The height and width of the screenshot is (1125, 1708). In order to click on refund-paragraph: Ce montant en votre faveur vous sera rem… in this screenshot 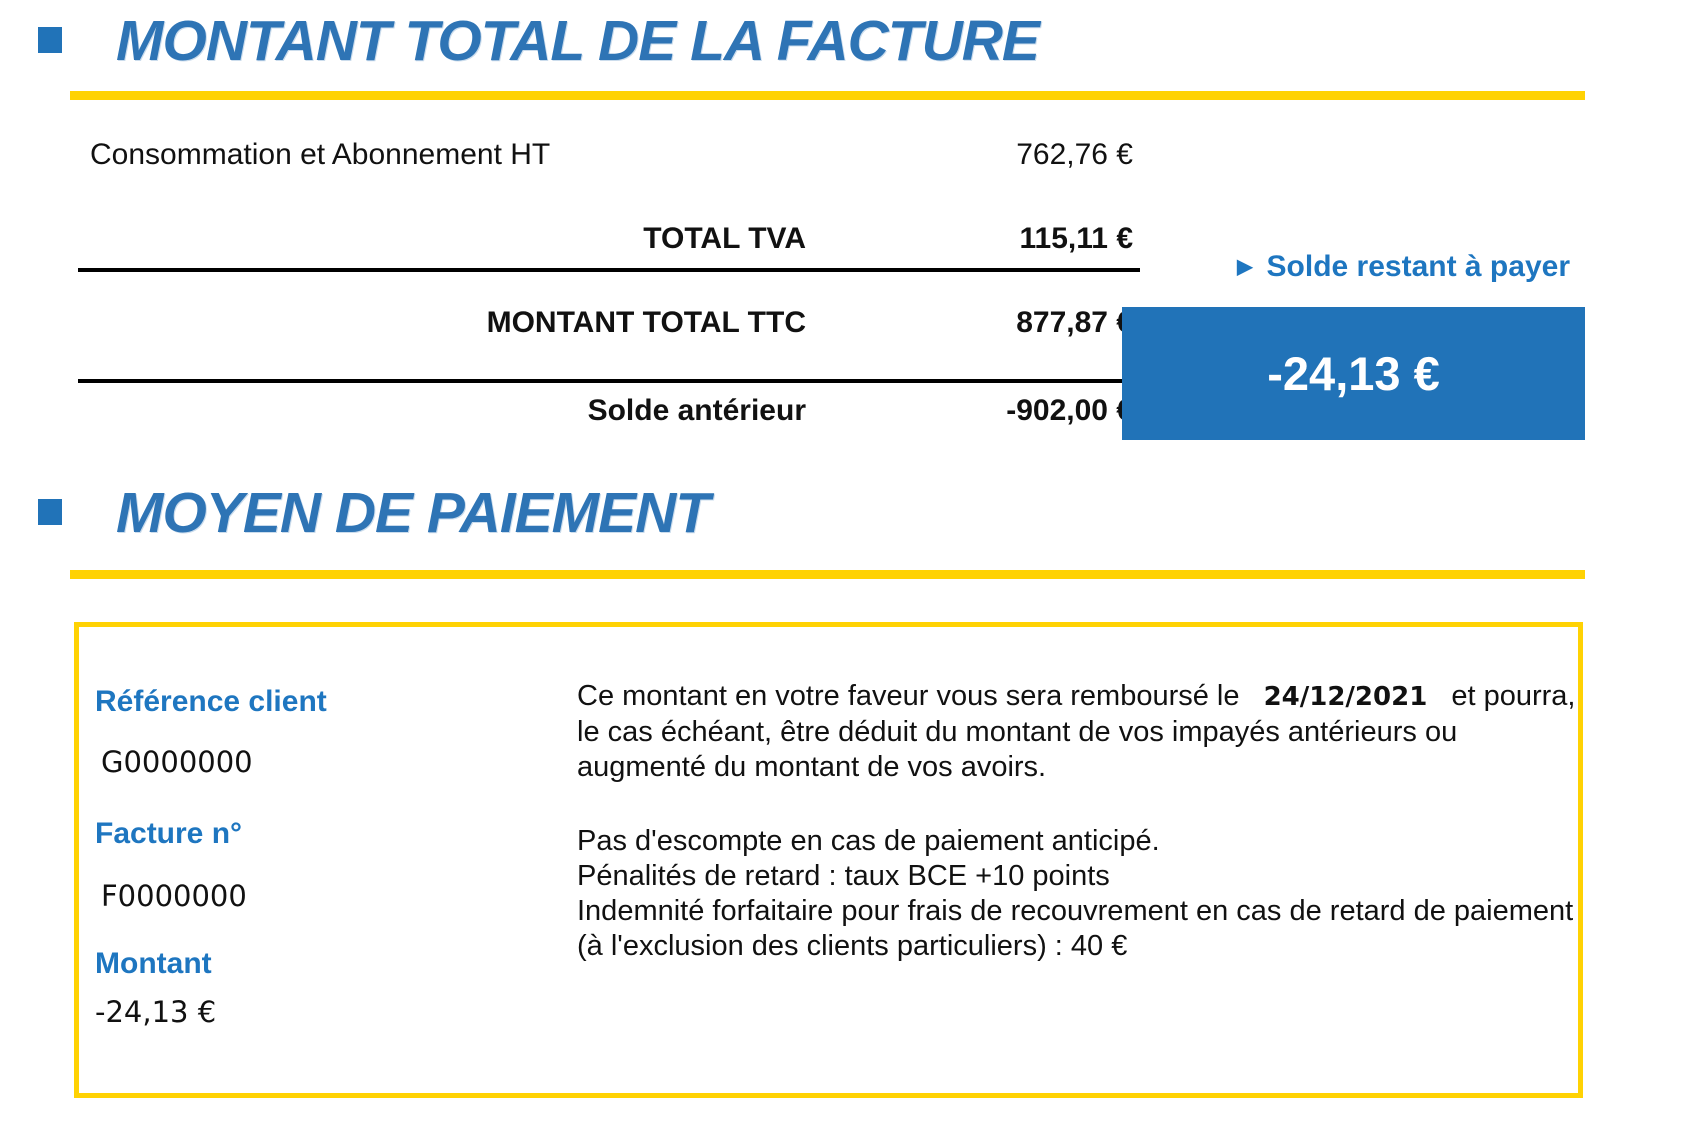, I will do `click(1083, 732)`.